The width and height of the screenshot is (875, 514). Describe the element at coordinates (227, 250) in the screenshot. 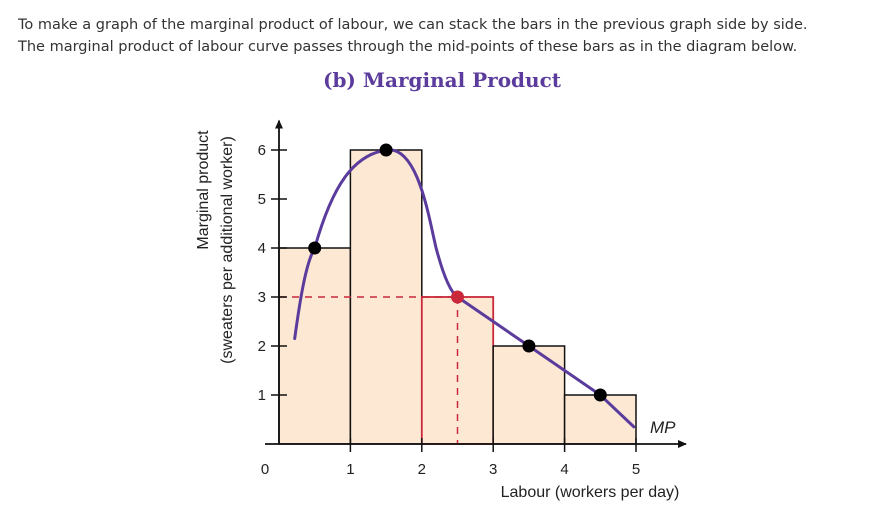

I see `y-axis-title-line-2: (sweaters per additional worker)` at that location.